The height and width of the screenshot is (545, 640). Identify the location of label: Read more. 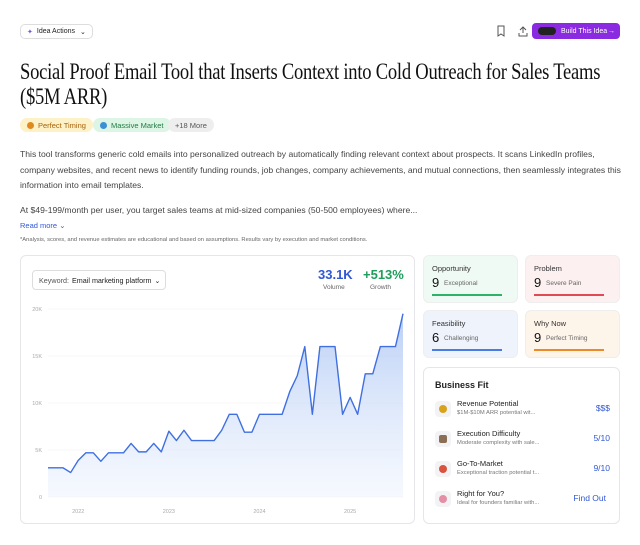
(39, 225).